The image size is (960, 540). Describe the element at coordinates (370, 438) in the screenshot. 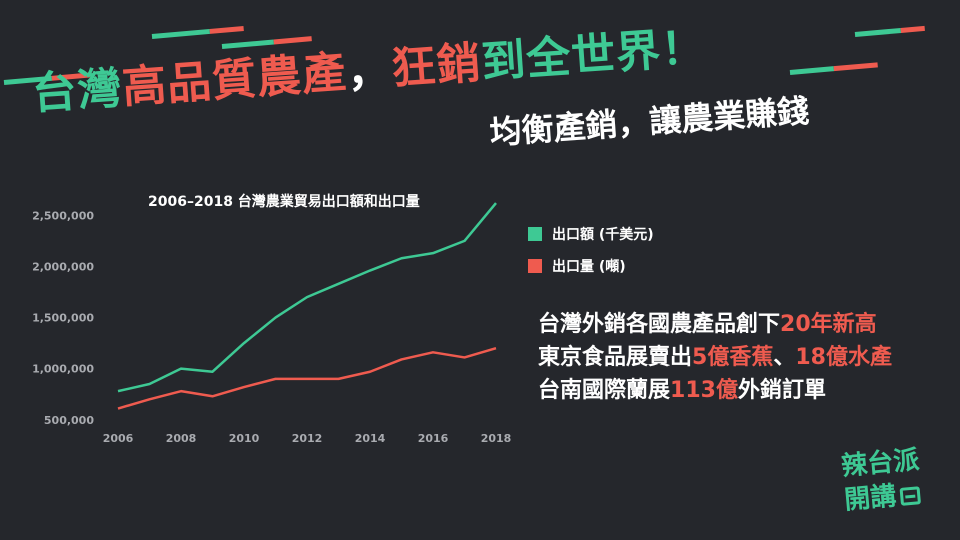

I see `x-tick-label: 2014` at that location.